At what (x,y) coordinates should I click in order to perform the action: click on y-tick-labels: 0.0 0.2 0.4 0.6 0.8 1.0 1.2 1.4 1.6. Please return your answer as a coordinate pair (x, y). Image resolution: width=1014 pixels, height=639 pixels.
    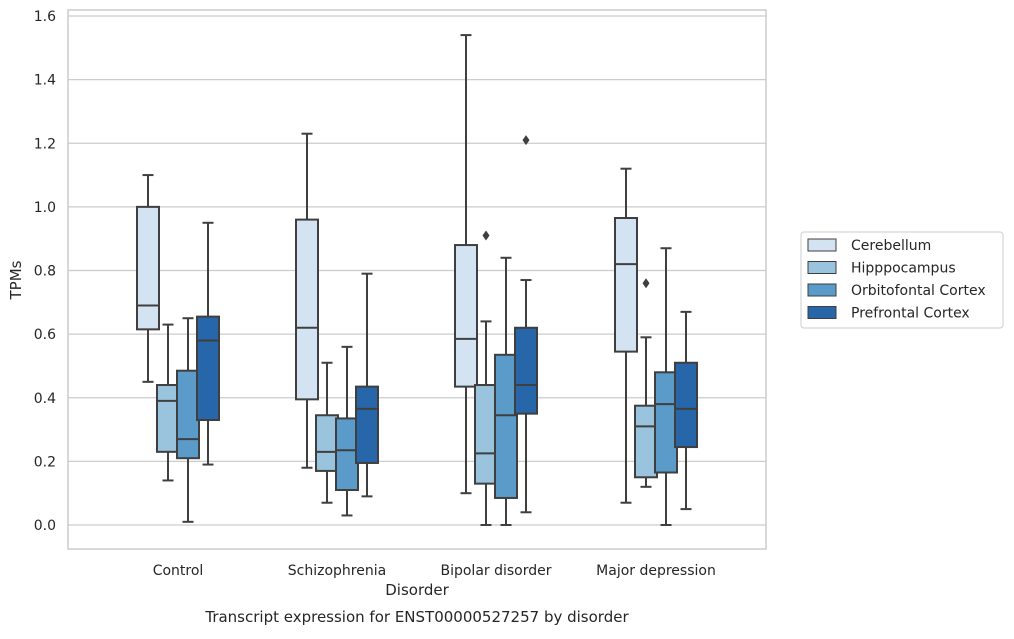
    Looking at the image, I should click on (45, 271).